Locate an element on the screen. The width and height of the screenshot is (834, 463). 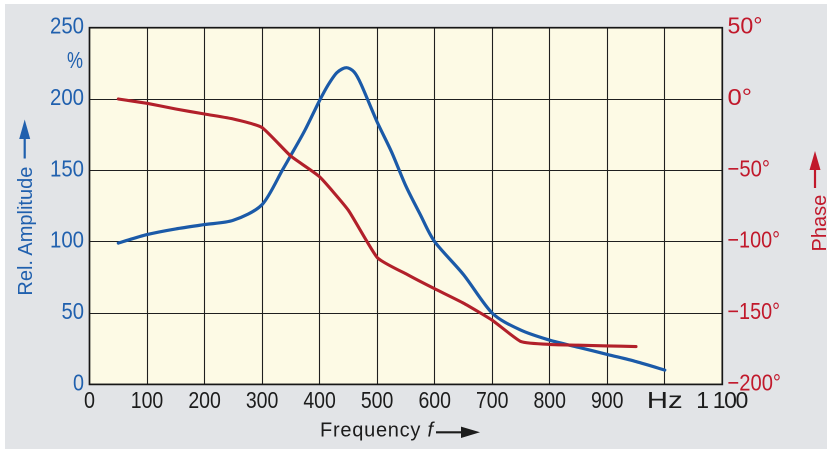
svg-text: −150° is located at coordinates (754, 311).